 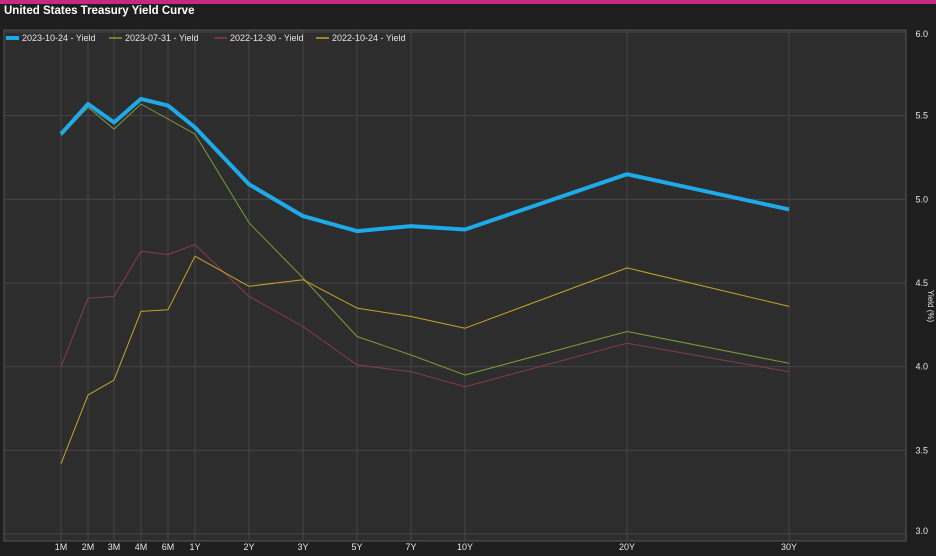 I want to click on legend-label: 2023-10-24 - Yield, so click(x=59, y=38).